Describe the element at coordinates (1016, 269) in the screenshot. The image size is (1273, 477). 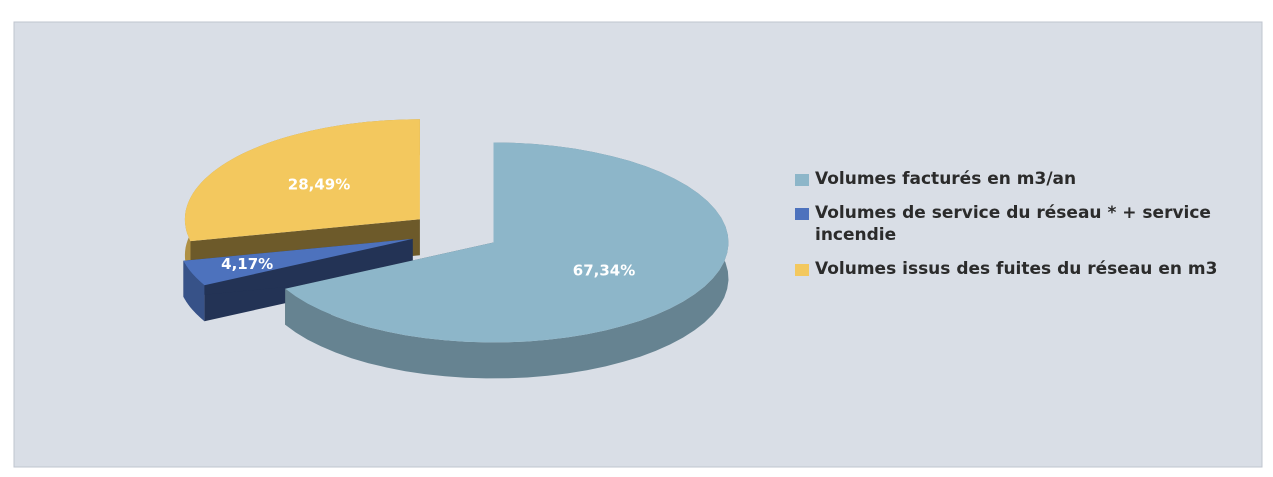
I see `legend-label: Volumes issus des fuites du réseau en m3` at that location.